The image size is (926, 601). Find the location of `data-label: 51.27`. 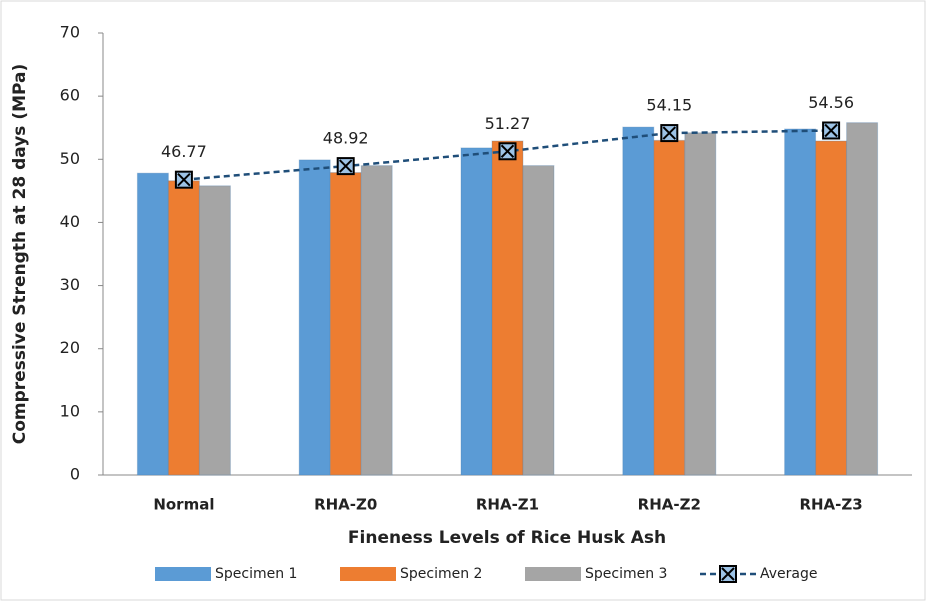

data-label: 51.27 is located at coordinates (508, 123).